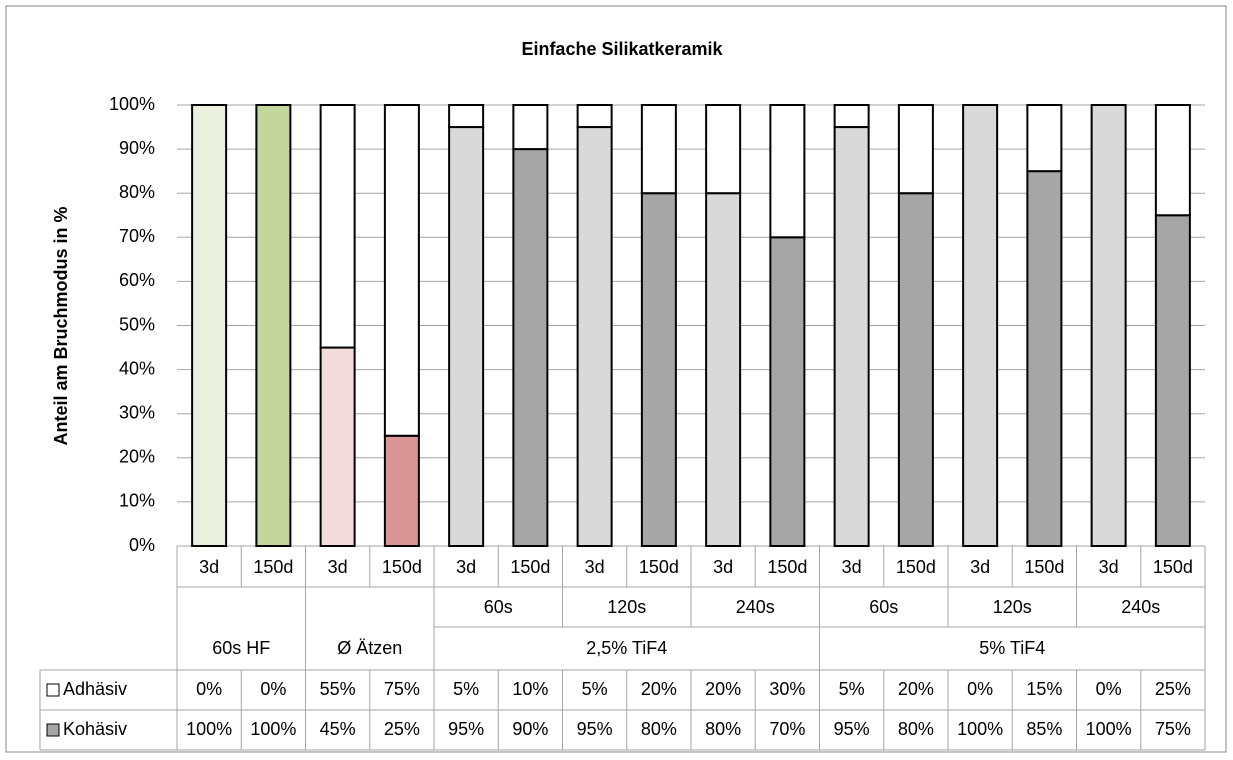  Describe the element at coordinates (787, 729) in the screenshot. I see `table-value: 70%` at that location.